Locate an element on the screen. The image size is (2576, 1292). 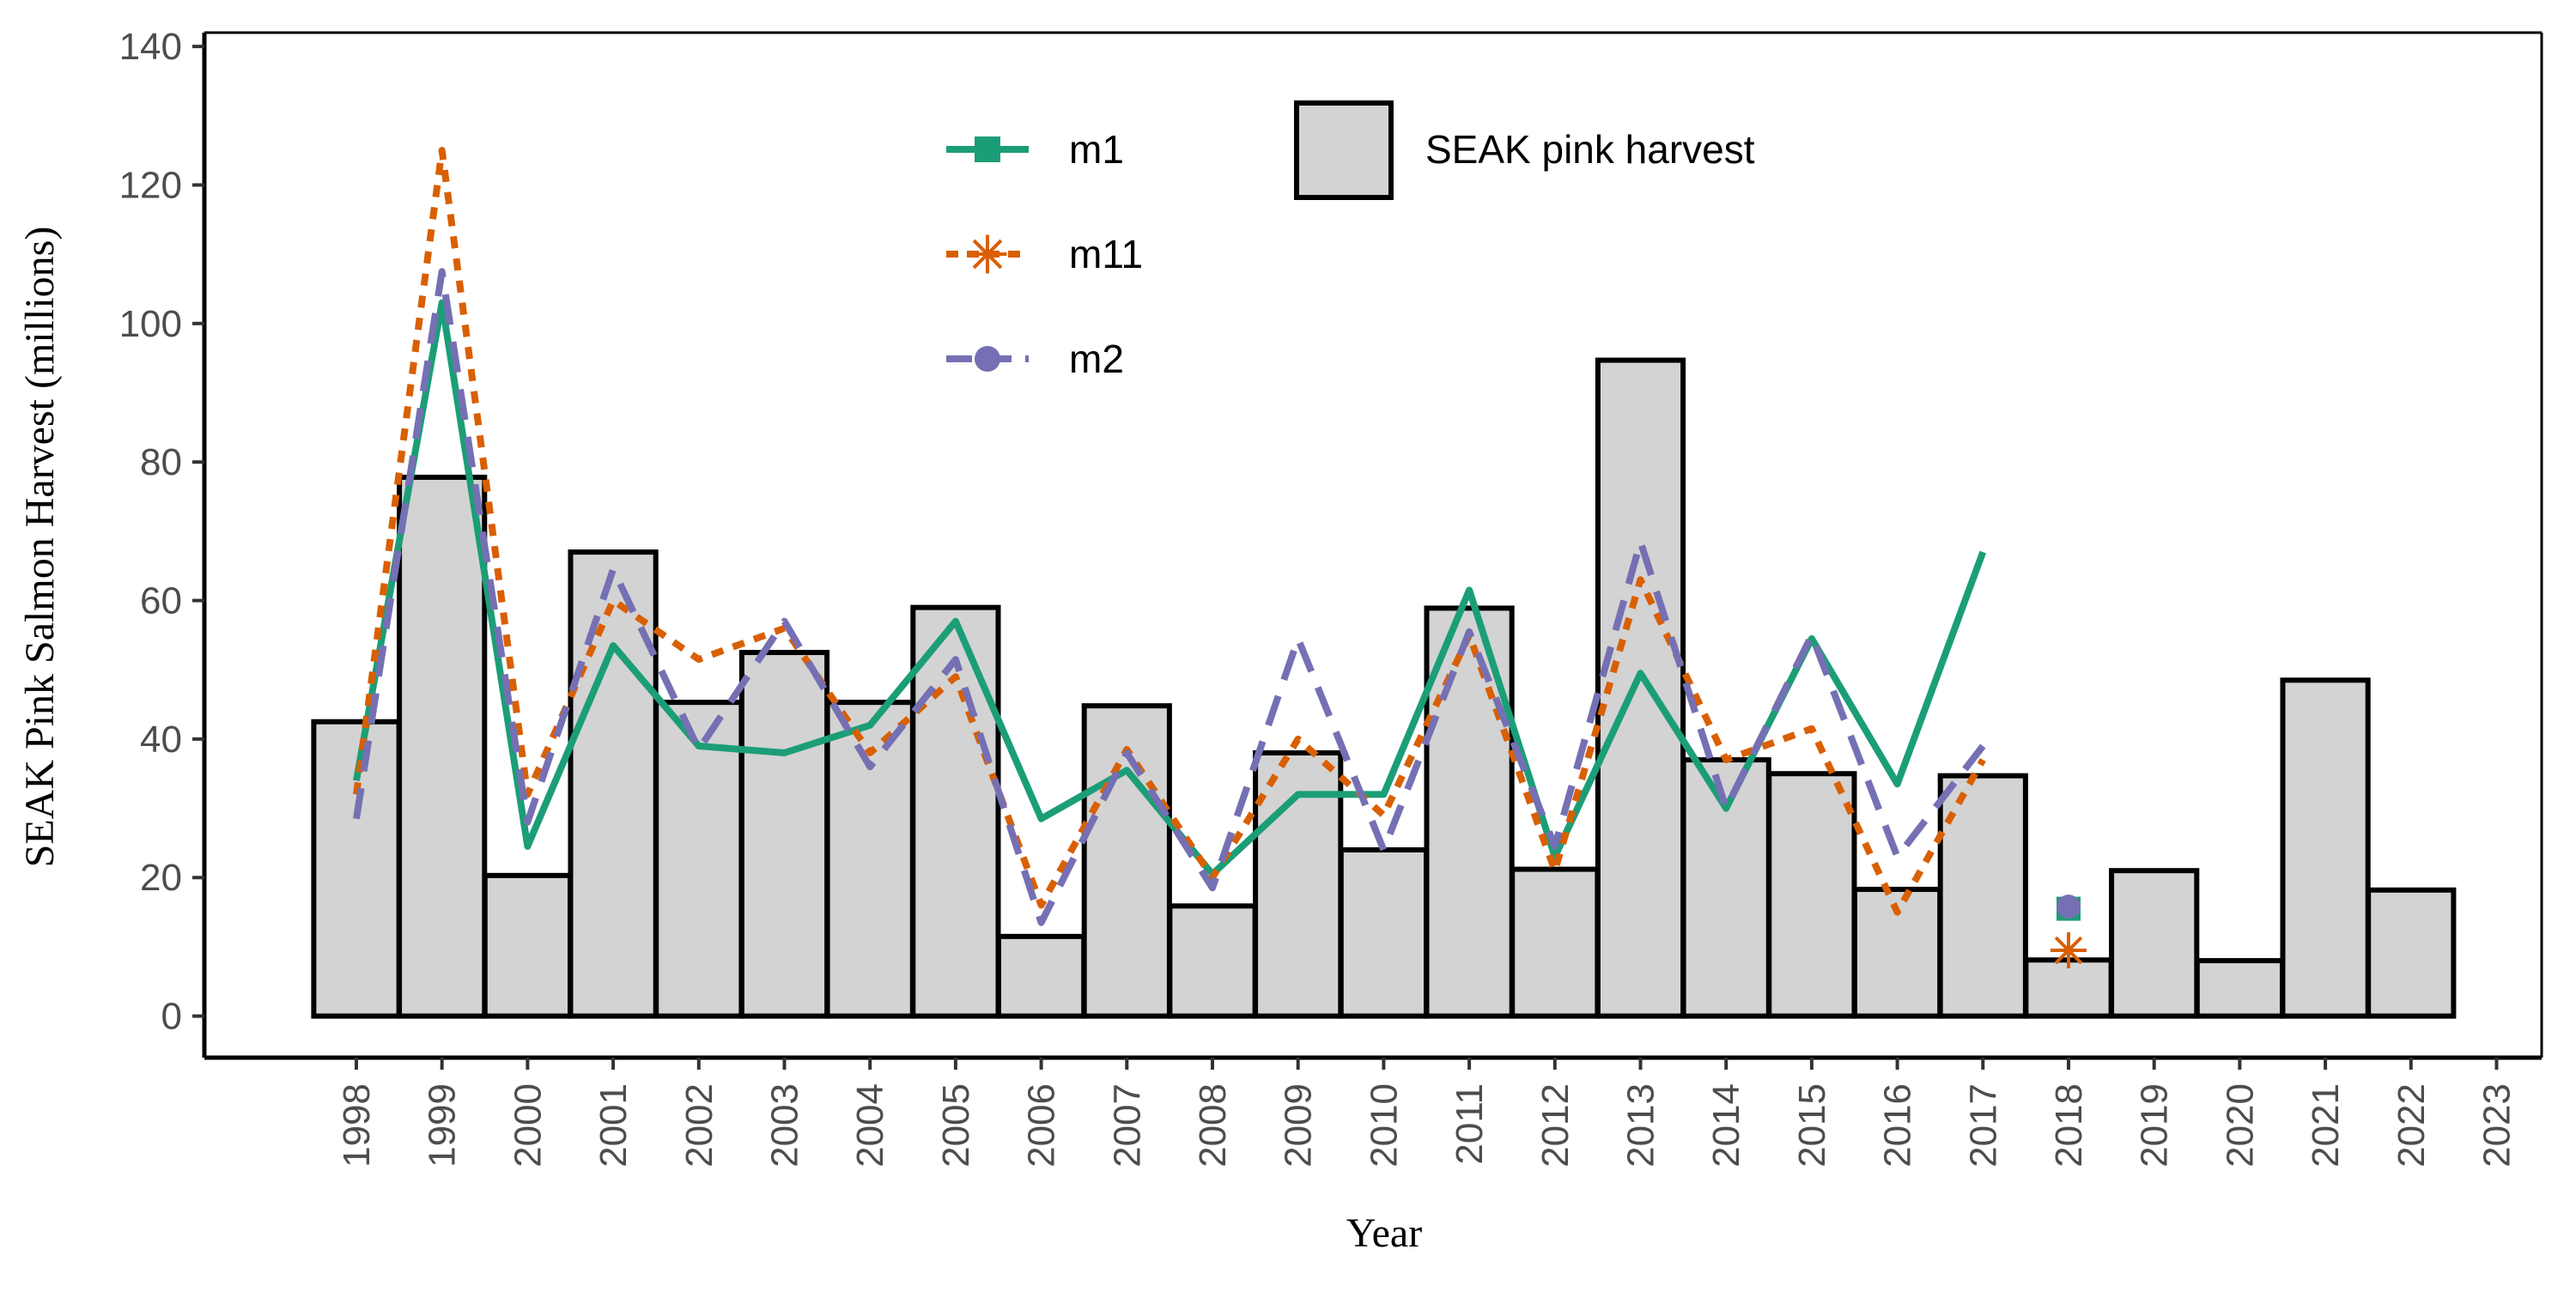
y-tick-label-100: 100 is located at coordinates (150, 324).